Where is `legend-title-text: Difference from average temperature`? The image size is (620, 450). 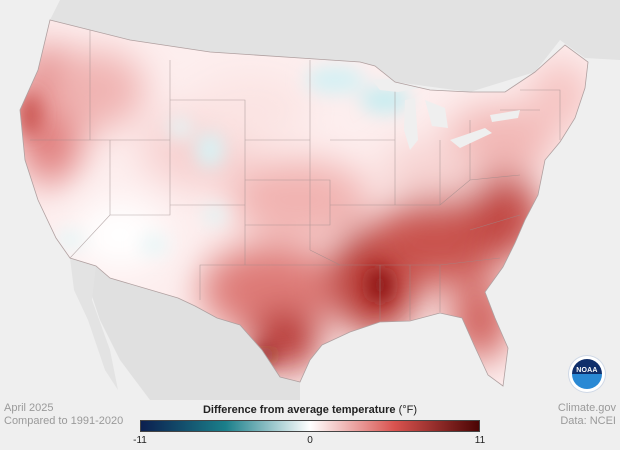 legend-title-text: Difference from average temperature is located at coordinates (299, 410).